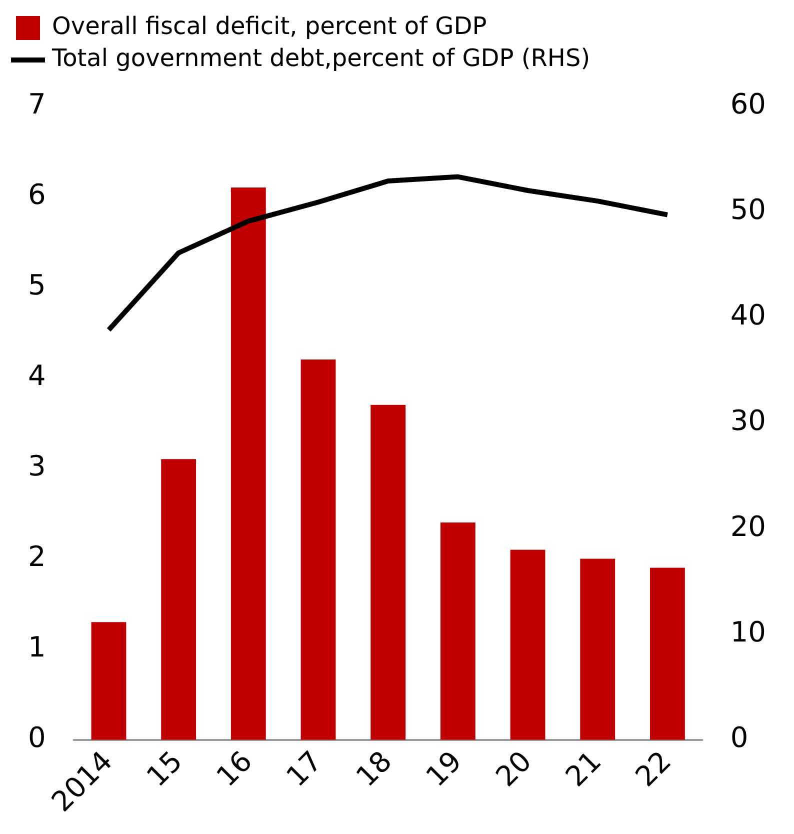  What do you see at coordinates (37, 103) in the screenshot?
I see `y-tick-label: 7` at bounding box center [37, 103].